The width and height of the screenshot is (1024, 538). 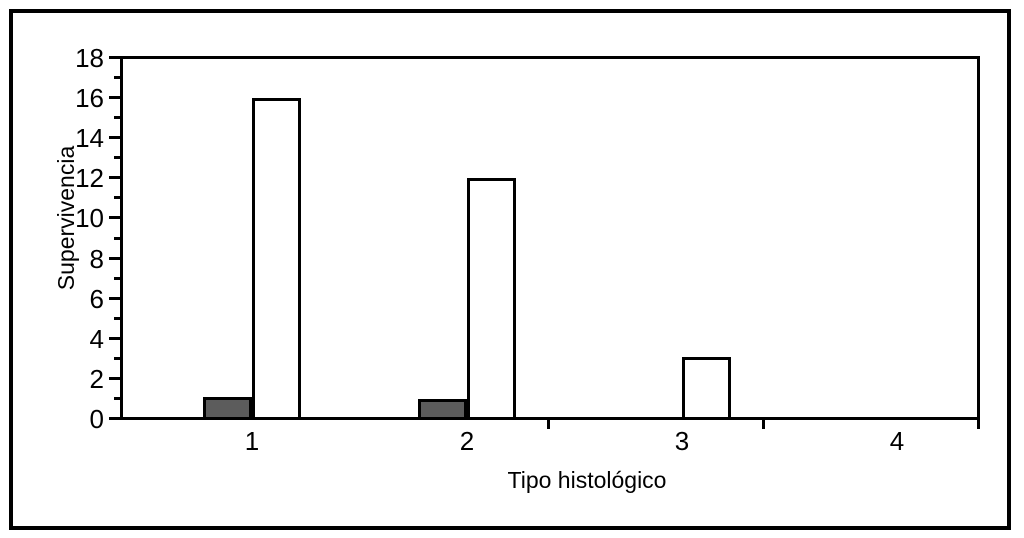 I want to click on y-tick-label: 6, so click(x=96, y=299).